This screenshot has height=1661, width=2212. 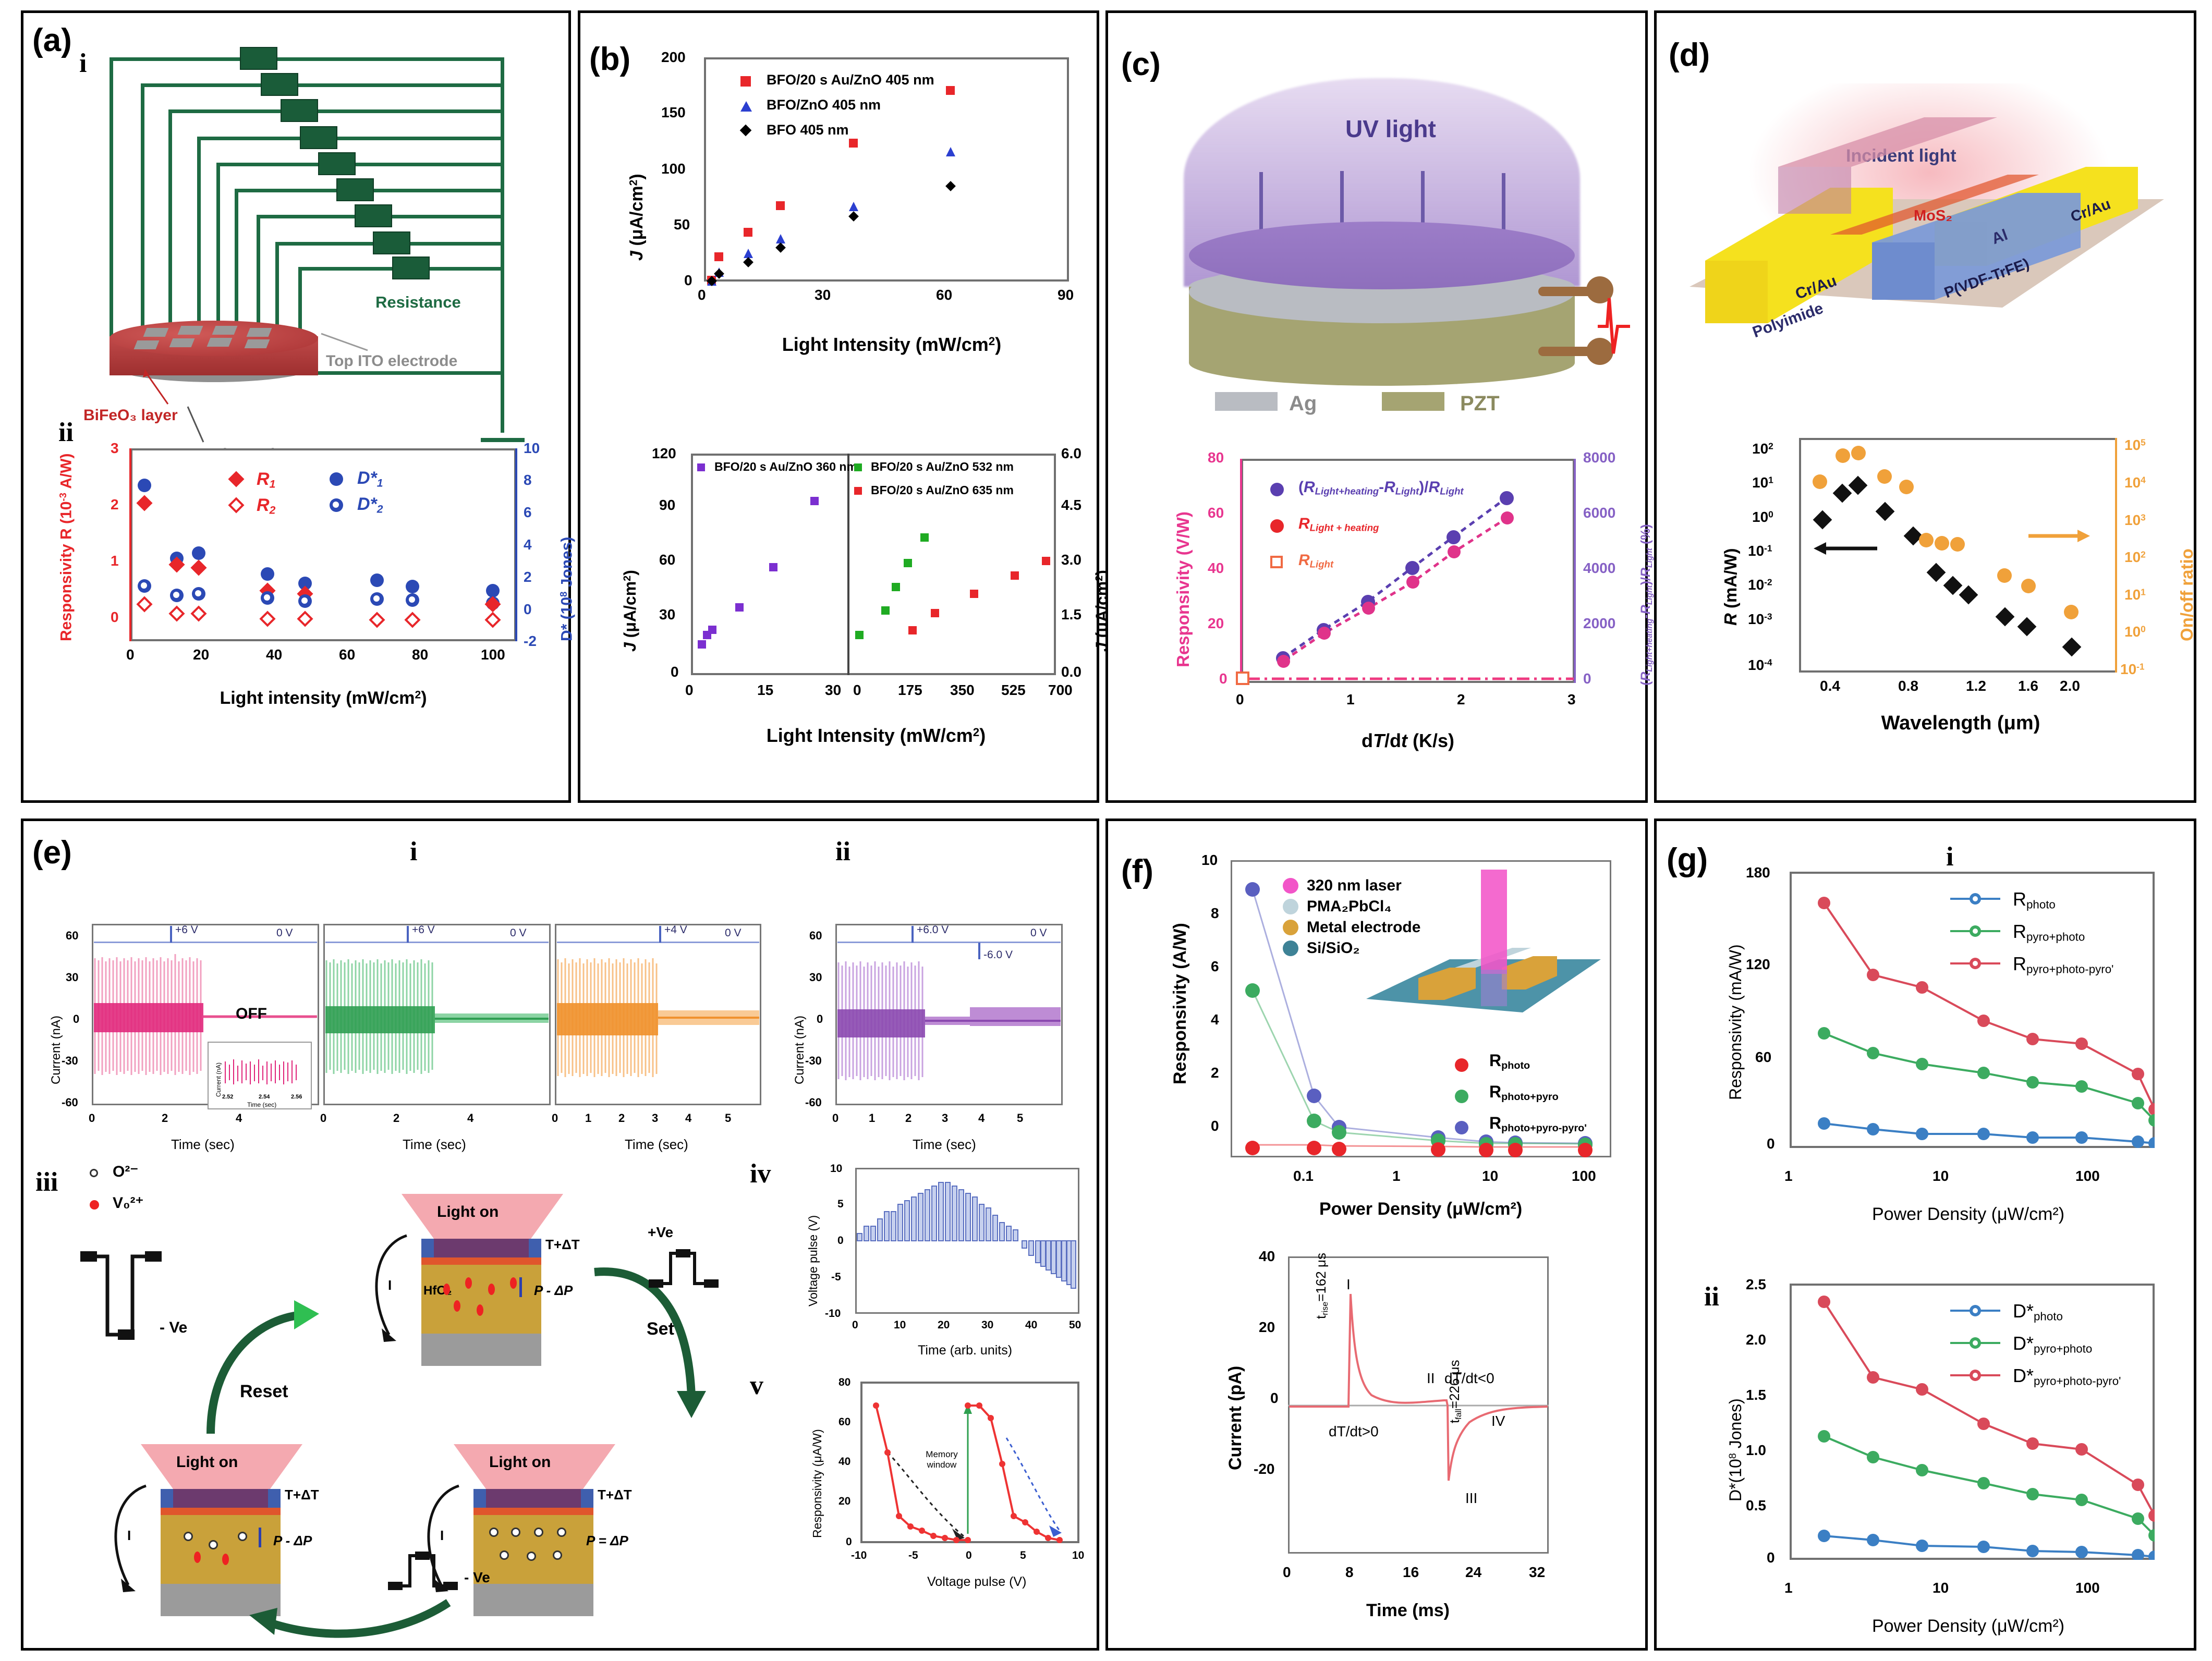 What do you see at coordinates (1711, 1297) in the screenshot?
I see `panel-g-sub-ii-label: ii` at bounding box center [1711, 1297].